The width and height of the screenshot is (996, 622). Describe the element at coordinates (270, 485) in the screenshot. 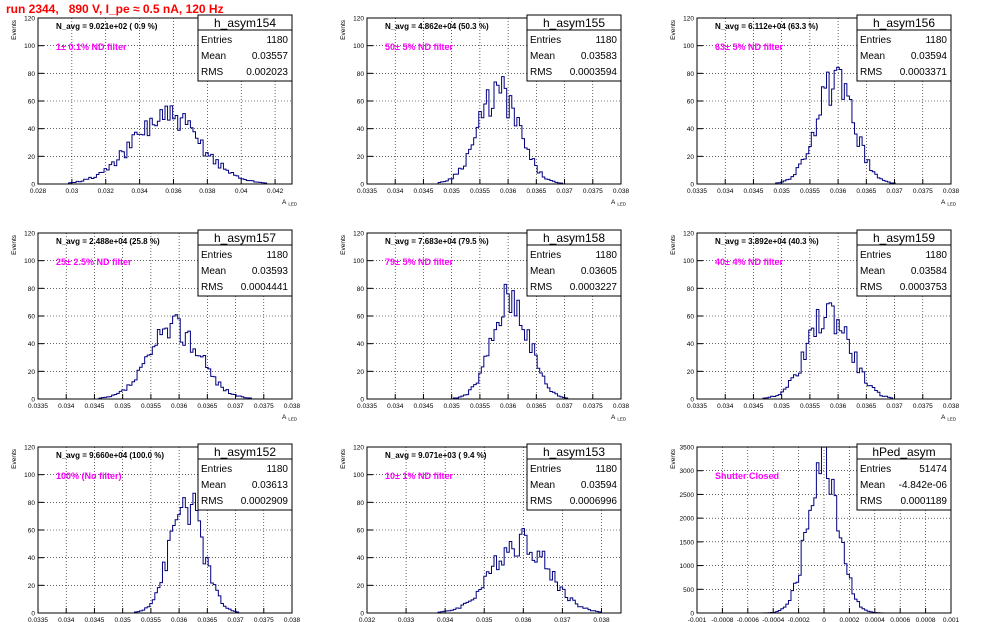

I see `stats-value: 0.03613` at that location.